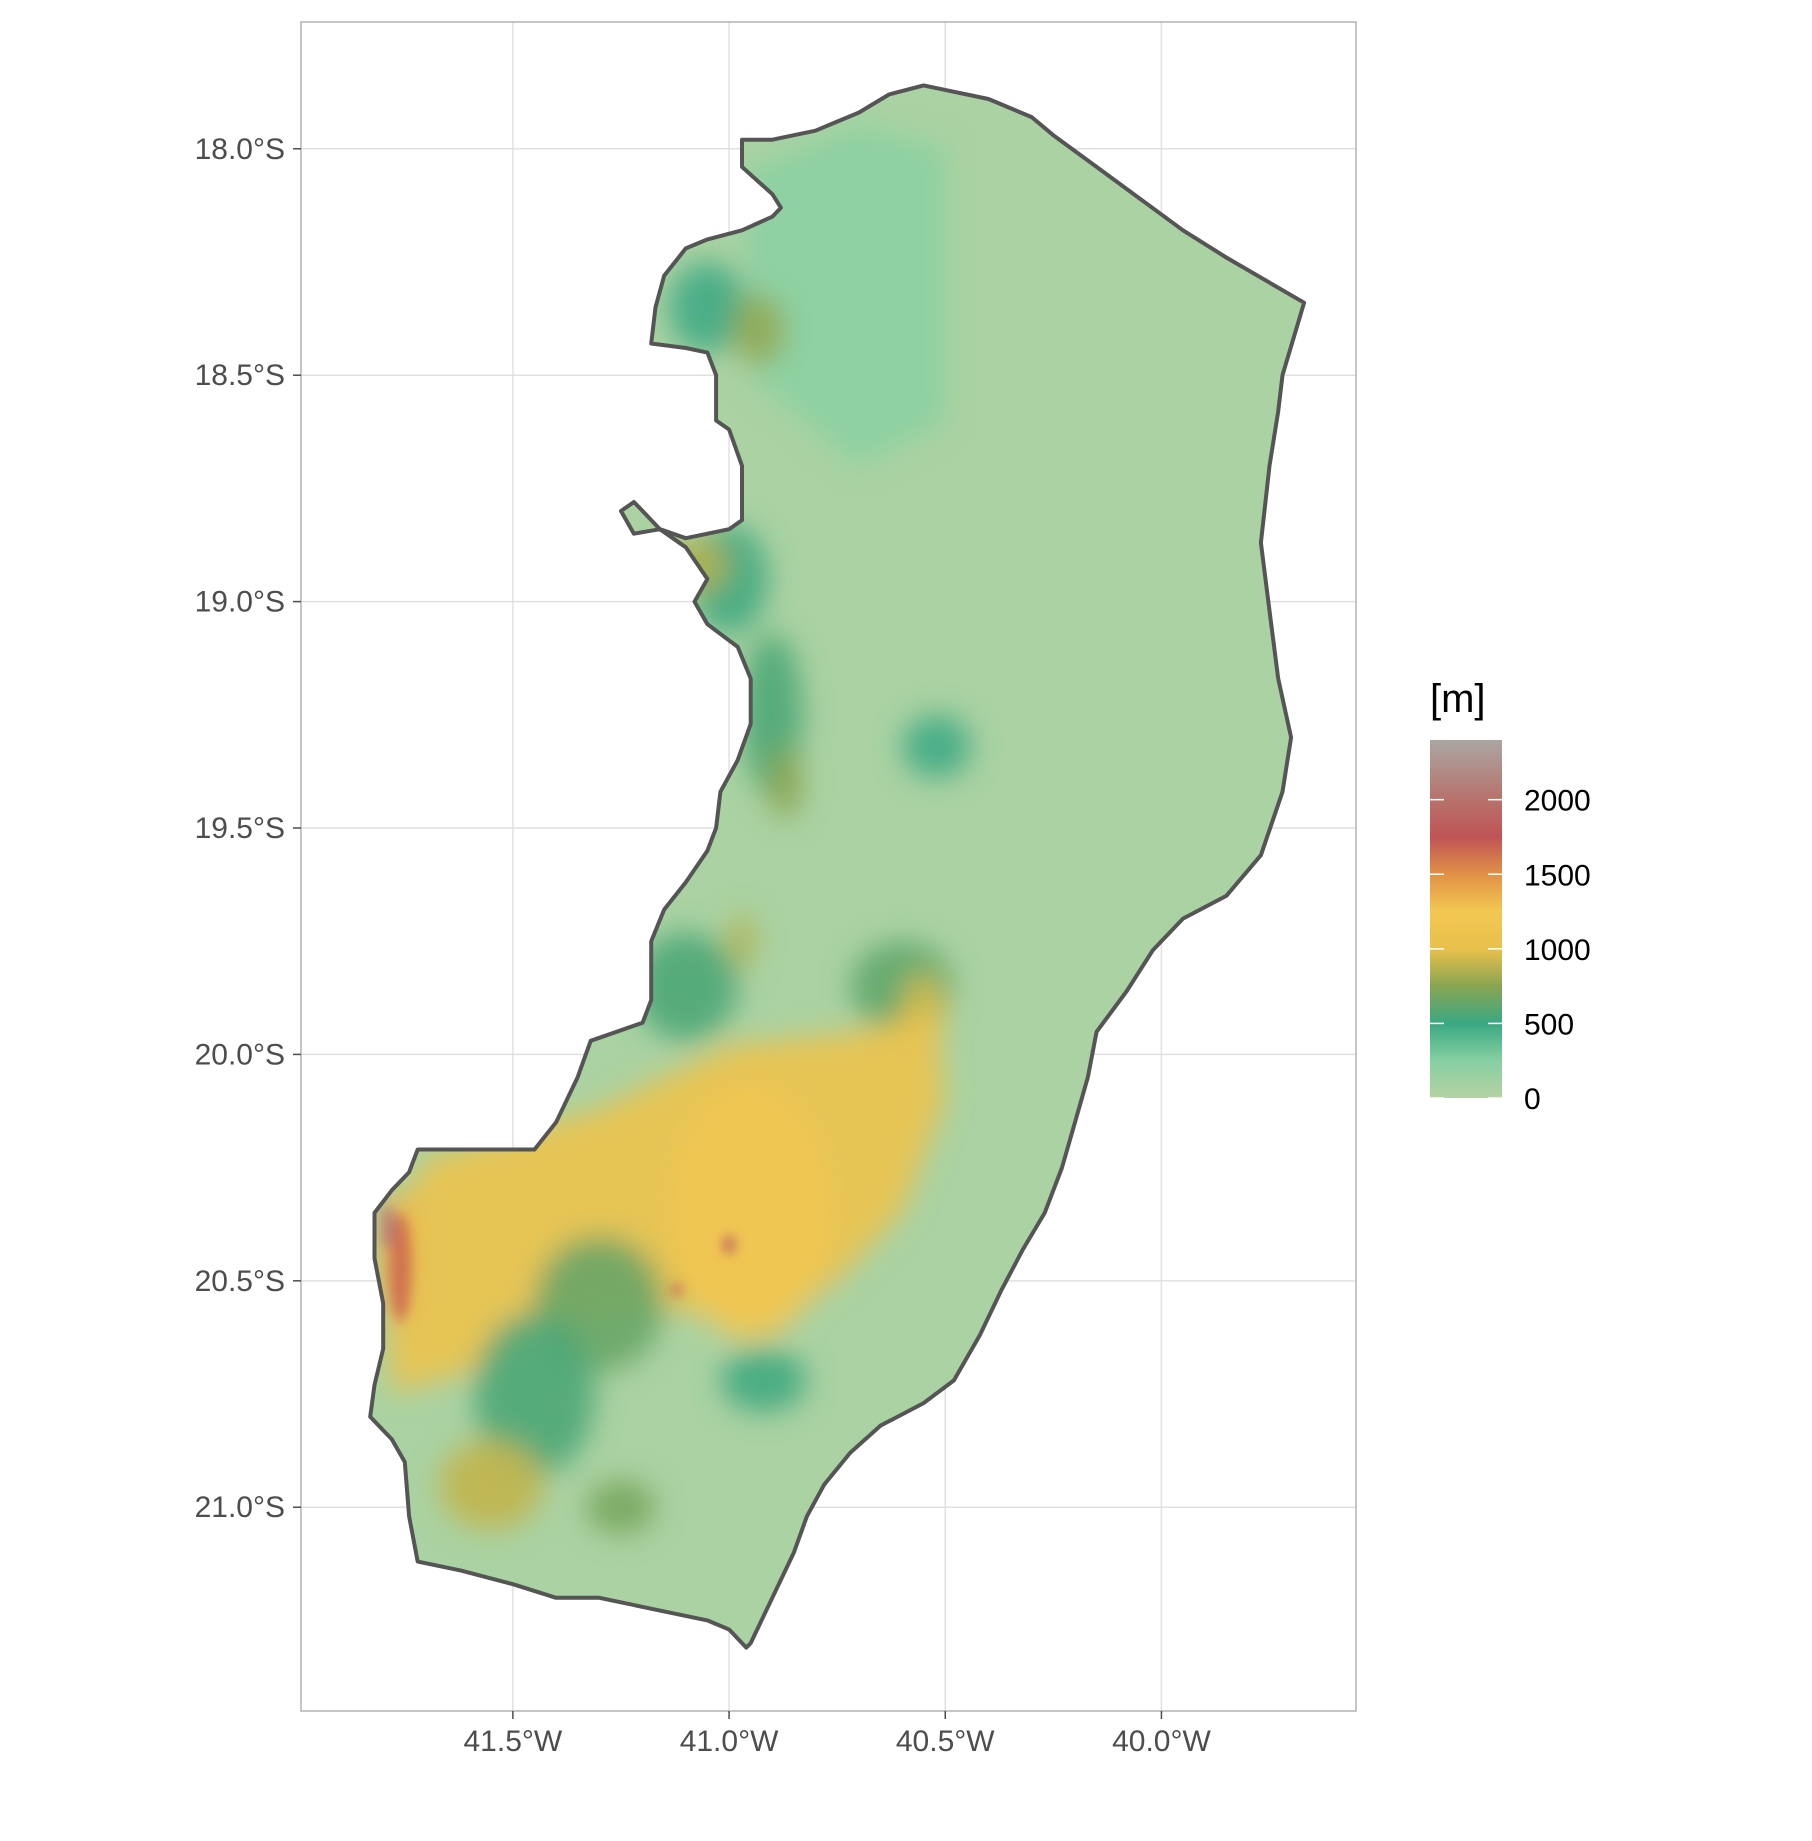 This screenshot has width=1812, height=1841. I want to click on legend: [m] 0 500 1000 1500 2000, so click(1510, 896).